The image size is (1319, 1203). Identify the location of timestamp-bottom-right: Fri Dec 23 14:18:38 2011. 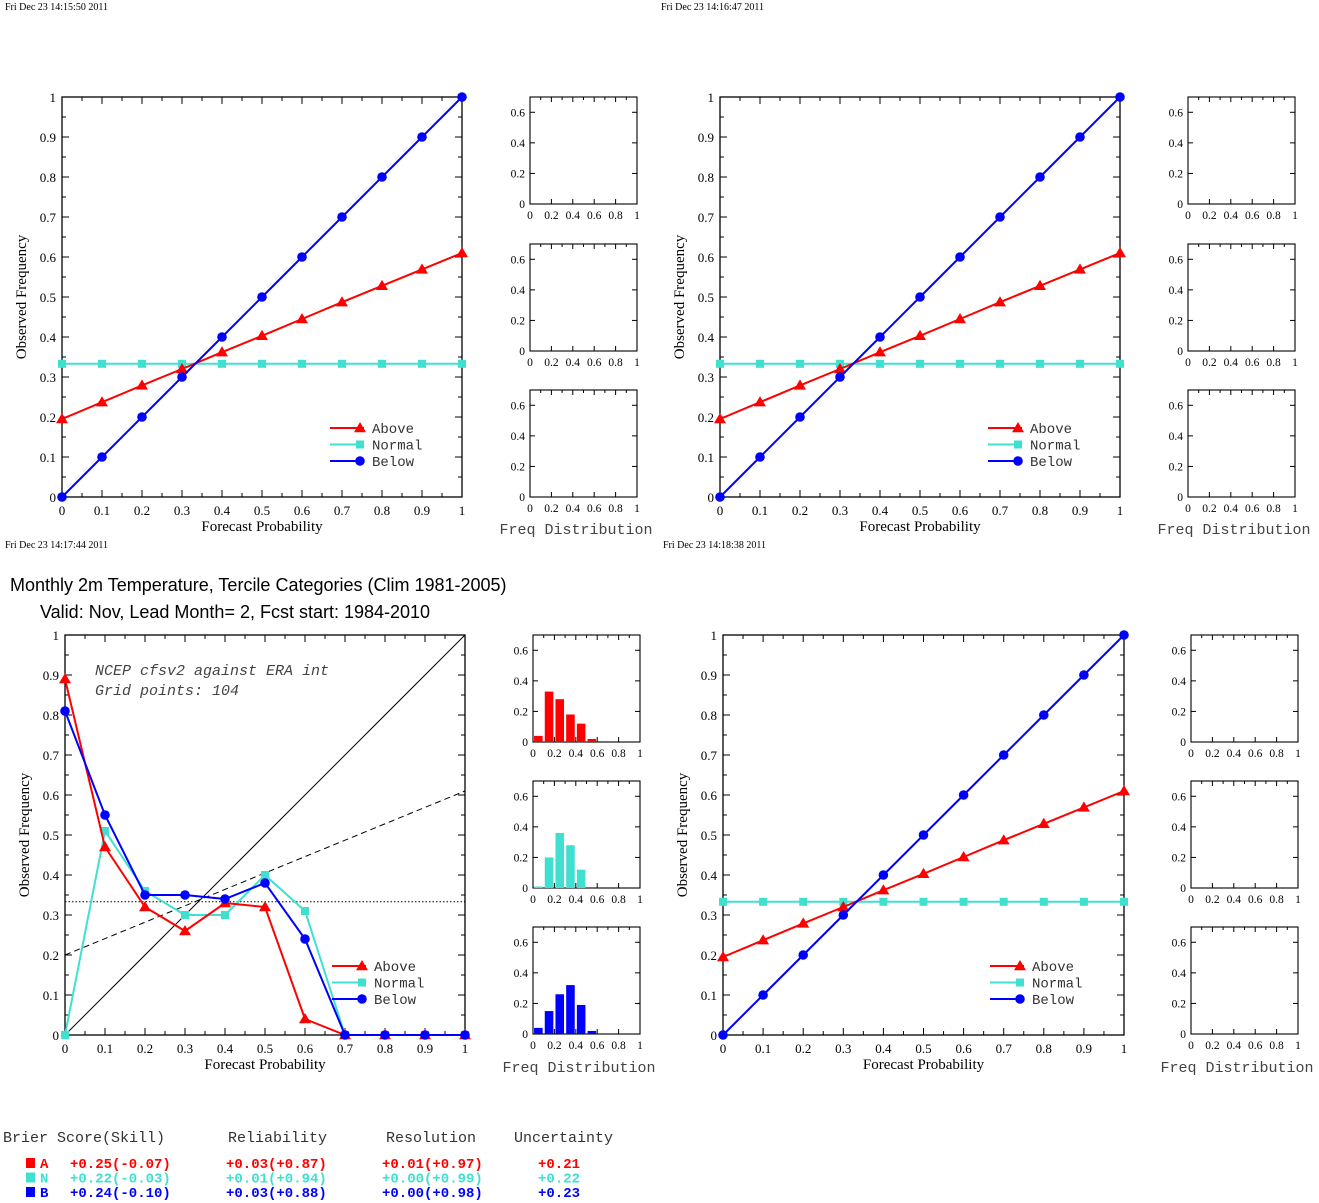
(714, 545).